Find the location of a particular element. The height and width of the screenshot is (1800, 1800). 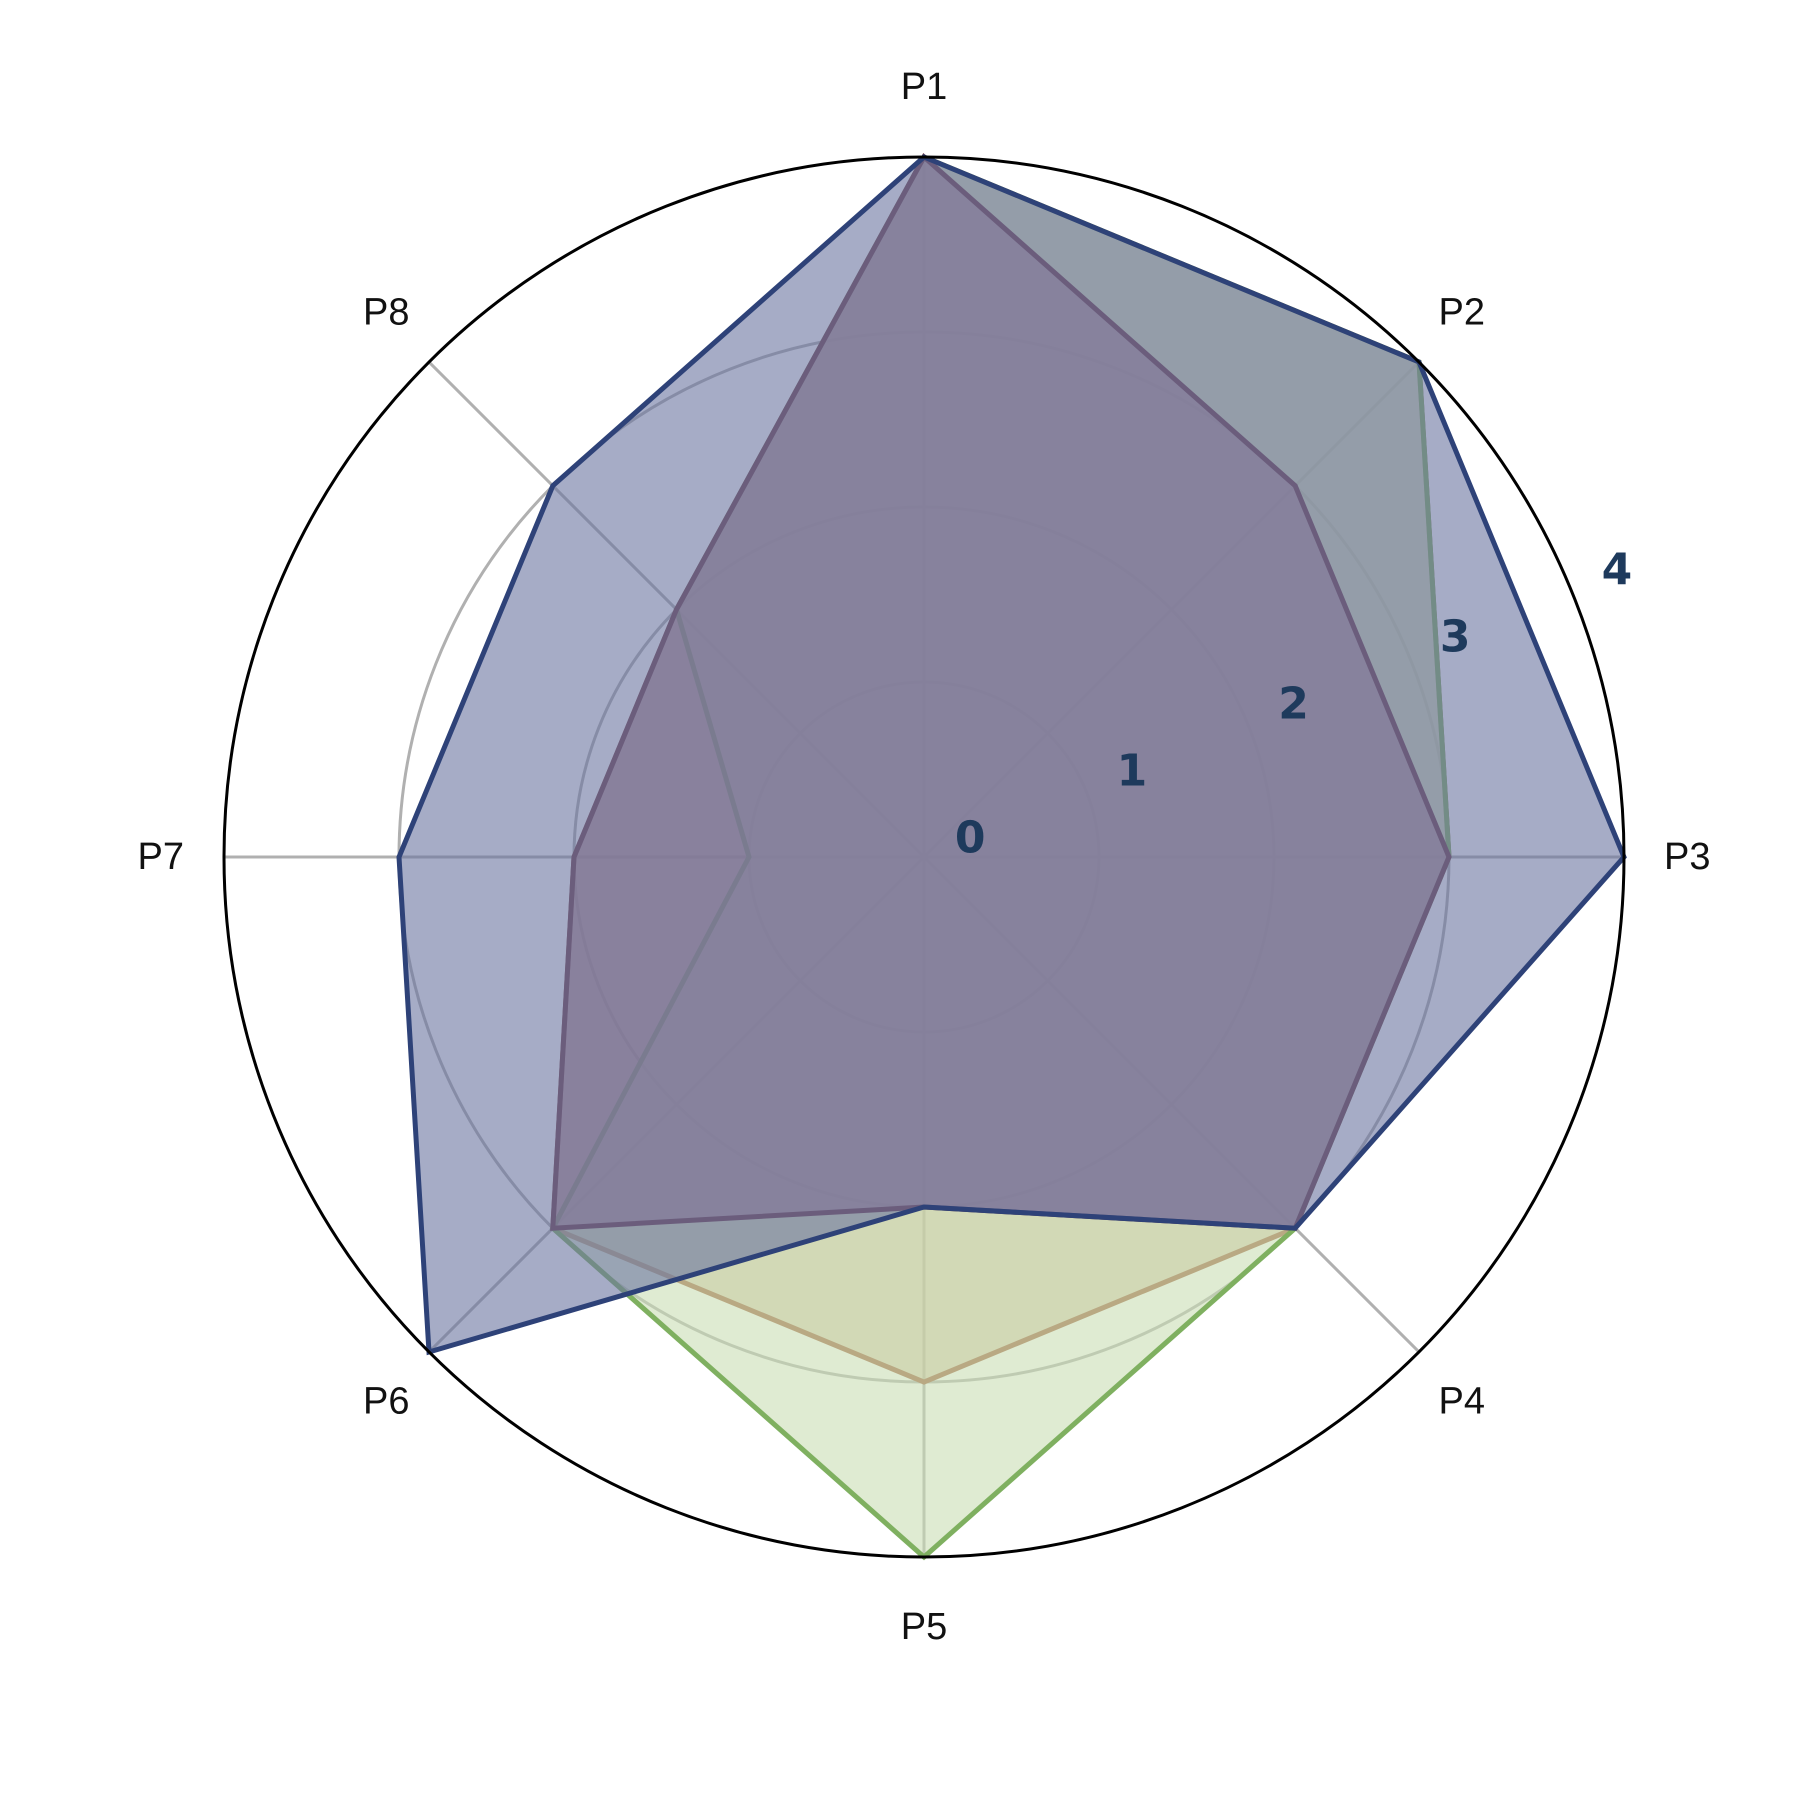

axis-label-P4: P4 is located at coordinates (1462, 1402).